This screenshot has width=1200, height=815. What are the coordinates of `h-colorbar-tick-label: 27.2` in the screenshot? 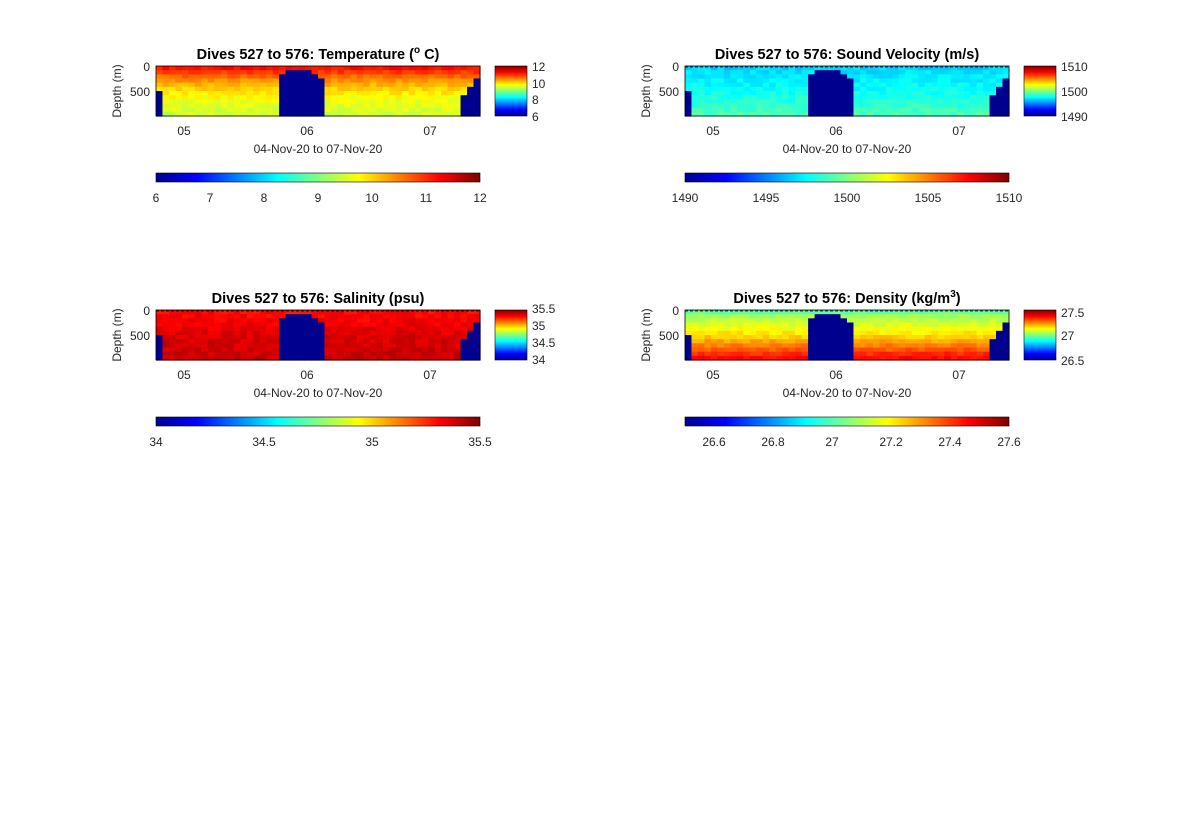 It's located at (891, 442).